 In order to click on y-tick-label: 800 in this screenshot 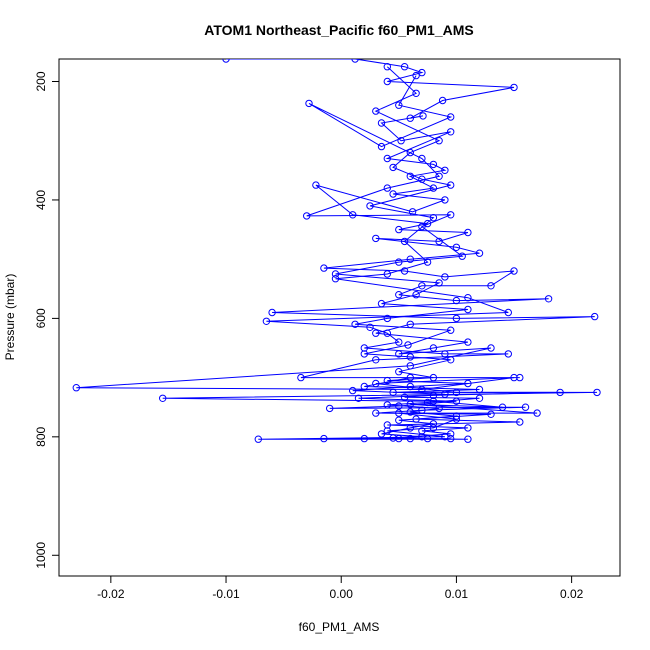, I will do `click(41, 436)`.